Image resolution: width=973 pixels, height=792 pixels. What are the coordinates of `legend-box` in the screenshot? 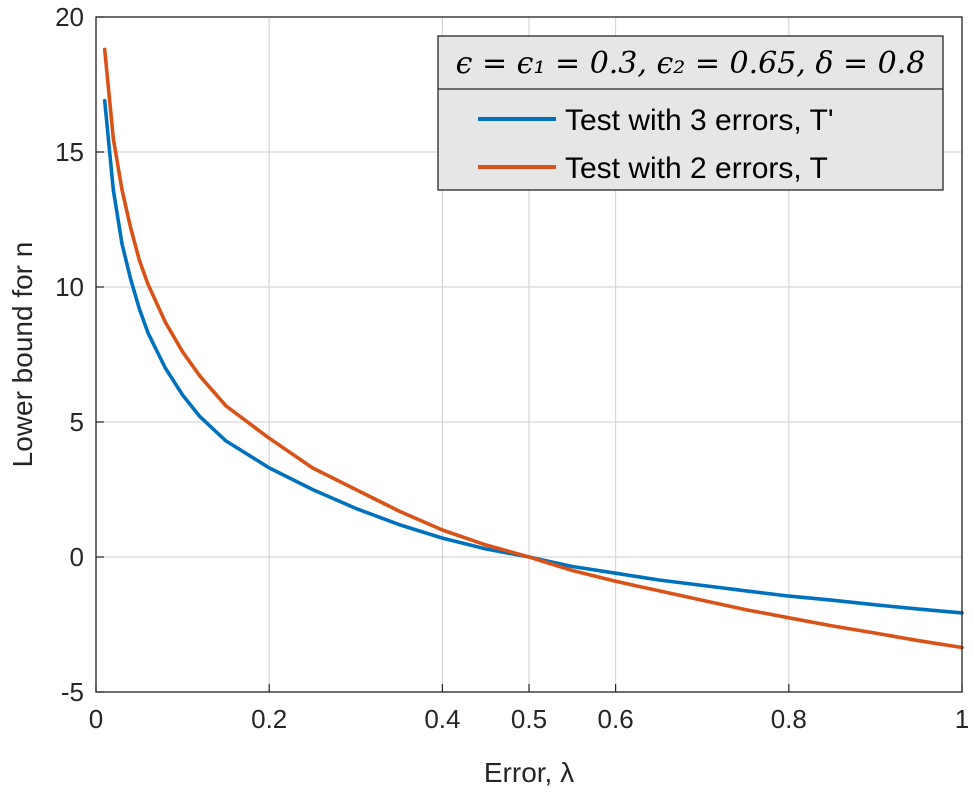 It's located at (690, 113).